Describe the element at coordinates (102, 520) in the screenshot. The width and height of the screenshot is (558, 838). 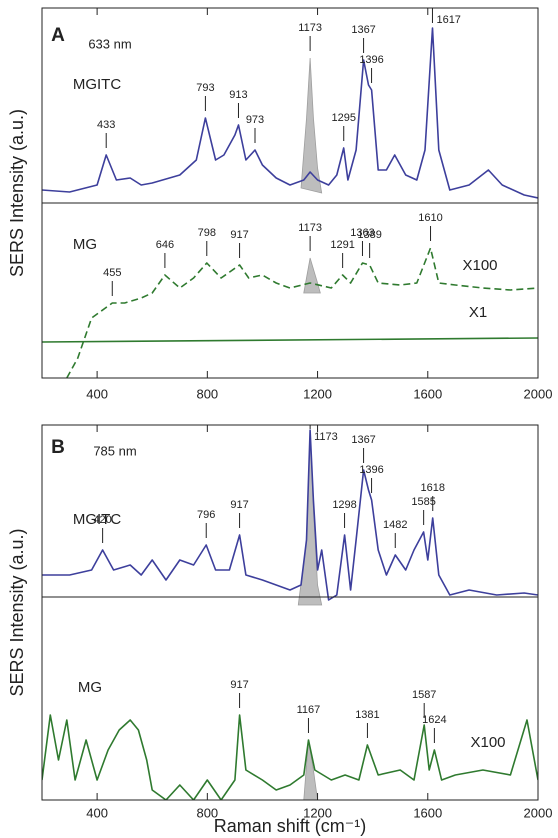
I see `peak-label: 420` at that location.